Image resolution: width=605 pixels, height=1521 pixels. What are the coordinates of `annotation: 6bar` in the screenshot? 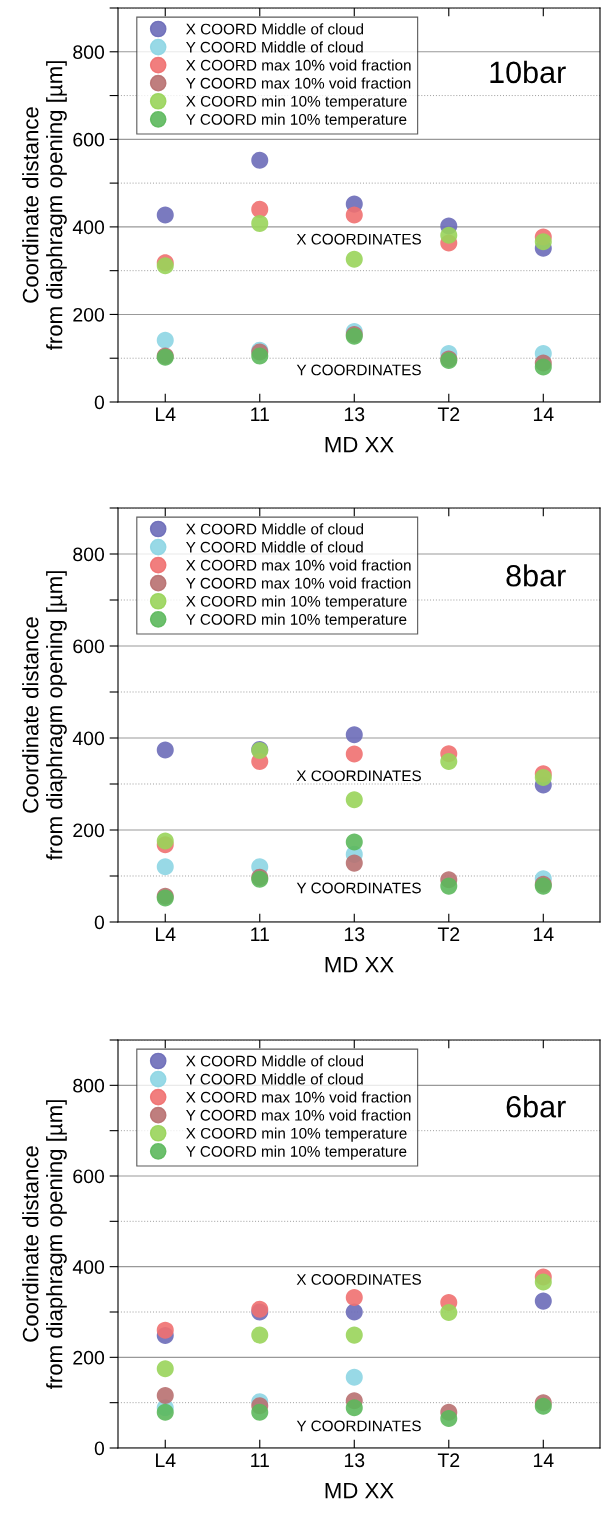 It's located at (536, 1106).